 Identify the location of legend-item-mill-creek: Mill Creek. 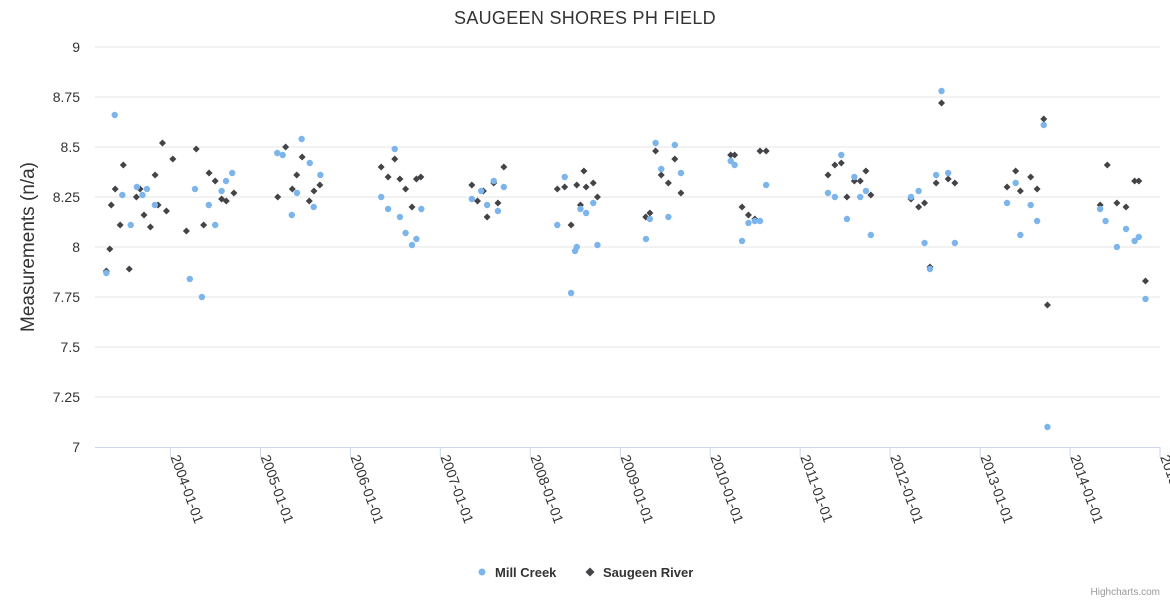
(518, 572).